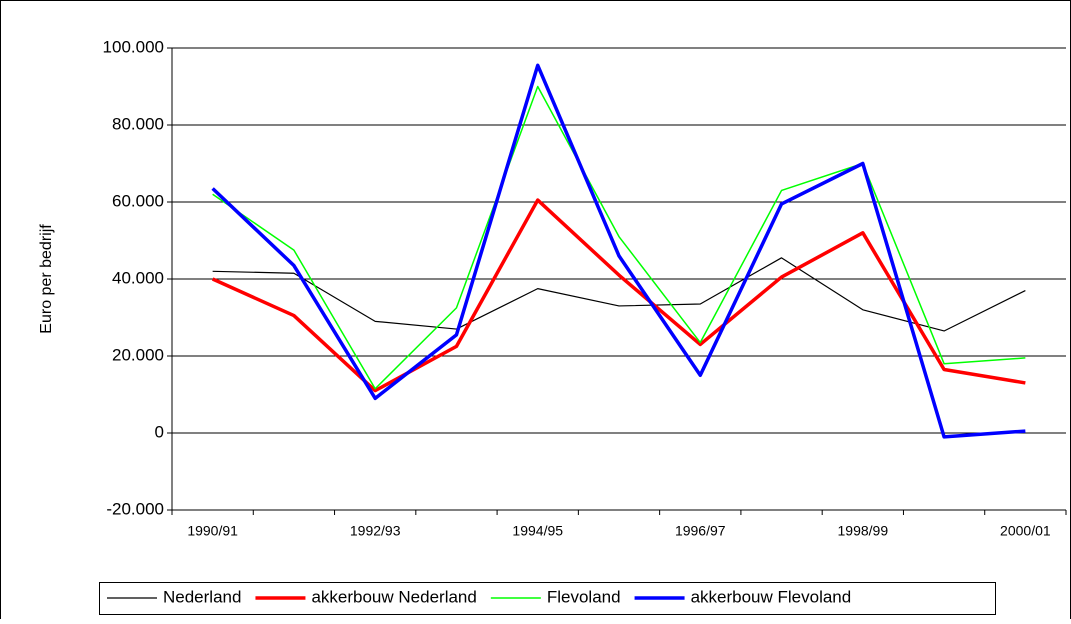 Image resolution: width=1071 pixels, height=624 pixels. Describe the element at coordinates (46, 279) in the screenshot. I see `y-axis-title: Euro per bedrijf` at that location.